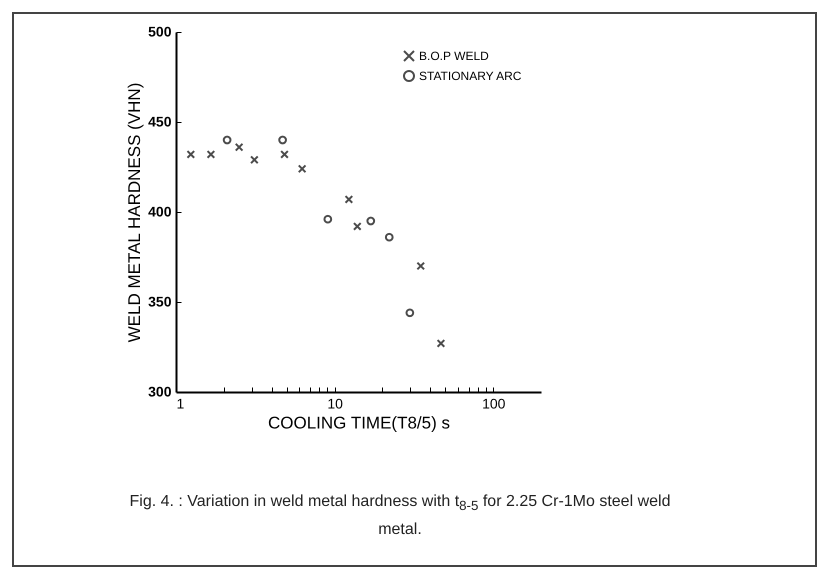 This screenshot has height=585, width=835. What do you see at coordinates (335, 404) in the screenshot?
I see `x-tick-label: 10` at bounding box center [335, 404].